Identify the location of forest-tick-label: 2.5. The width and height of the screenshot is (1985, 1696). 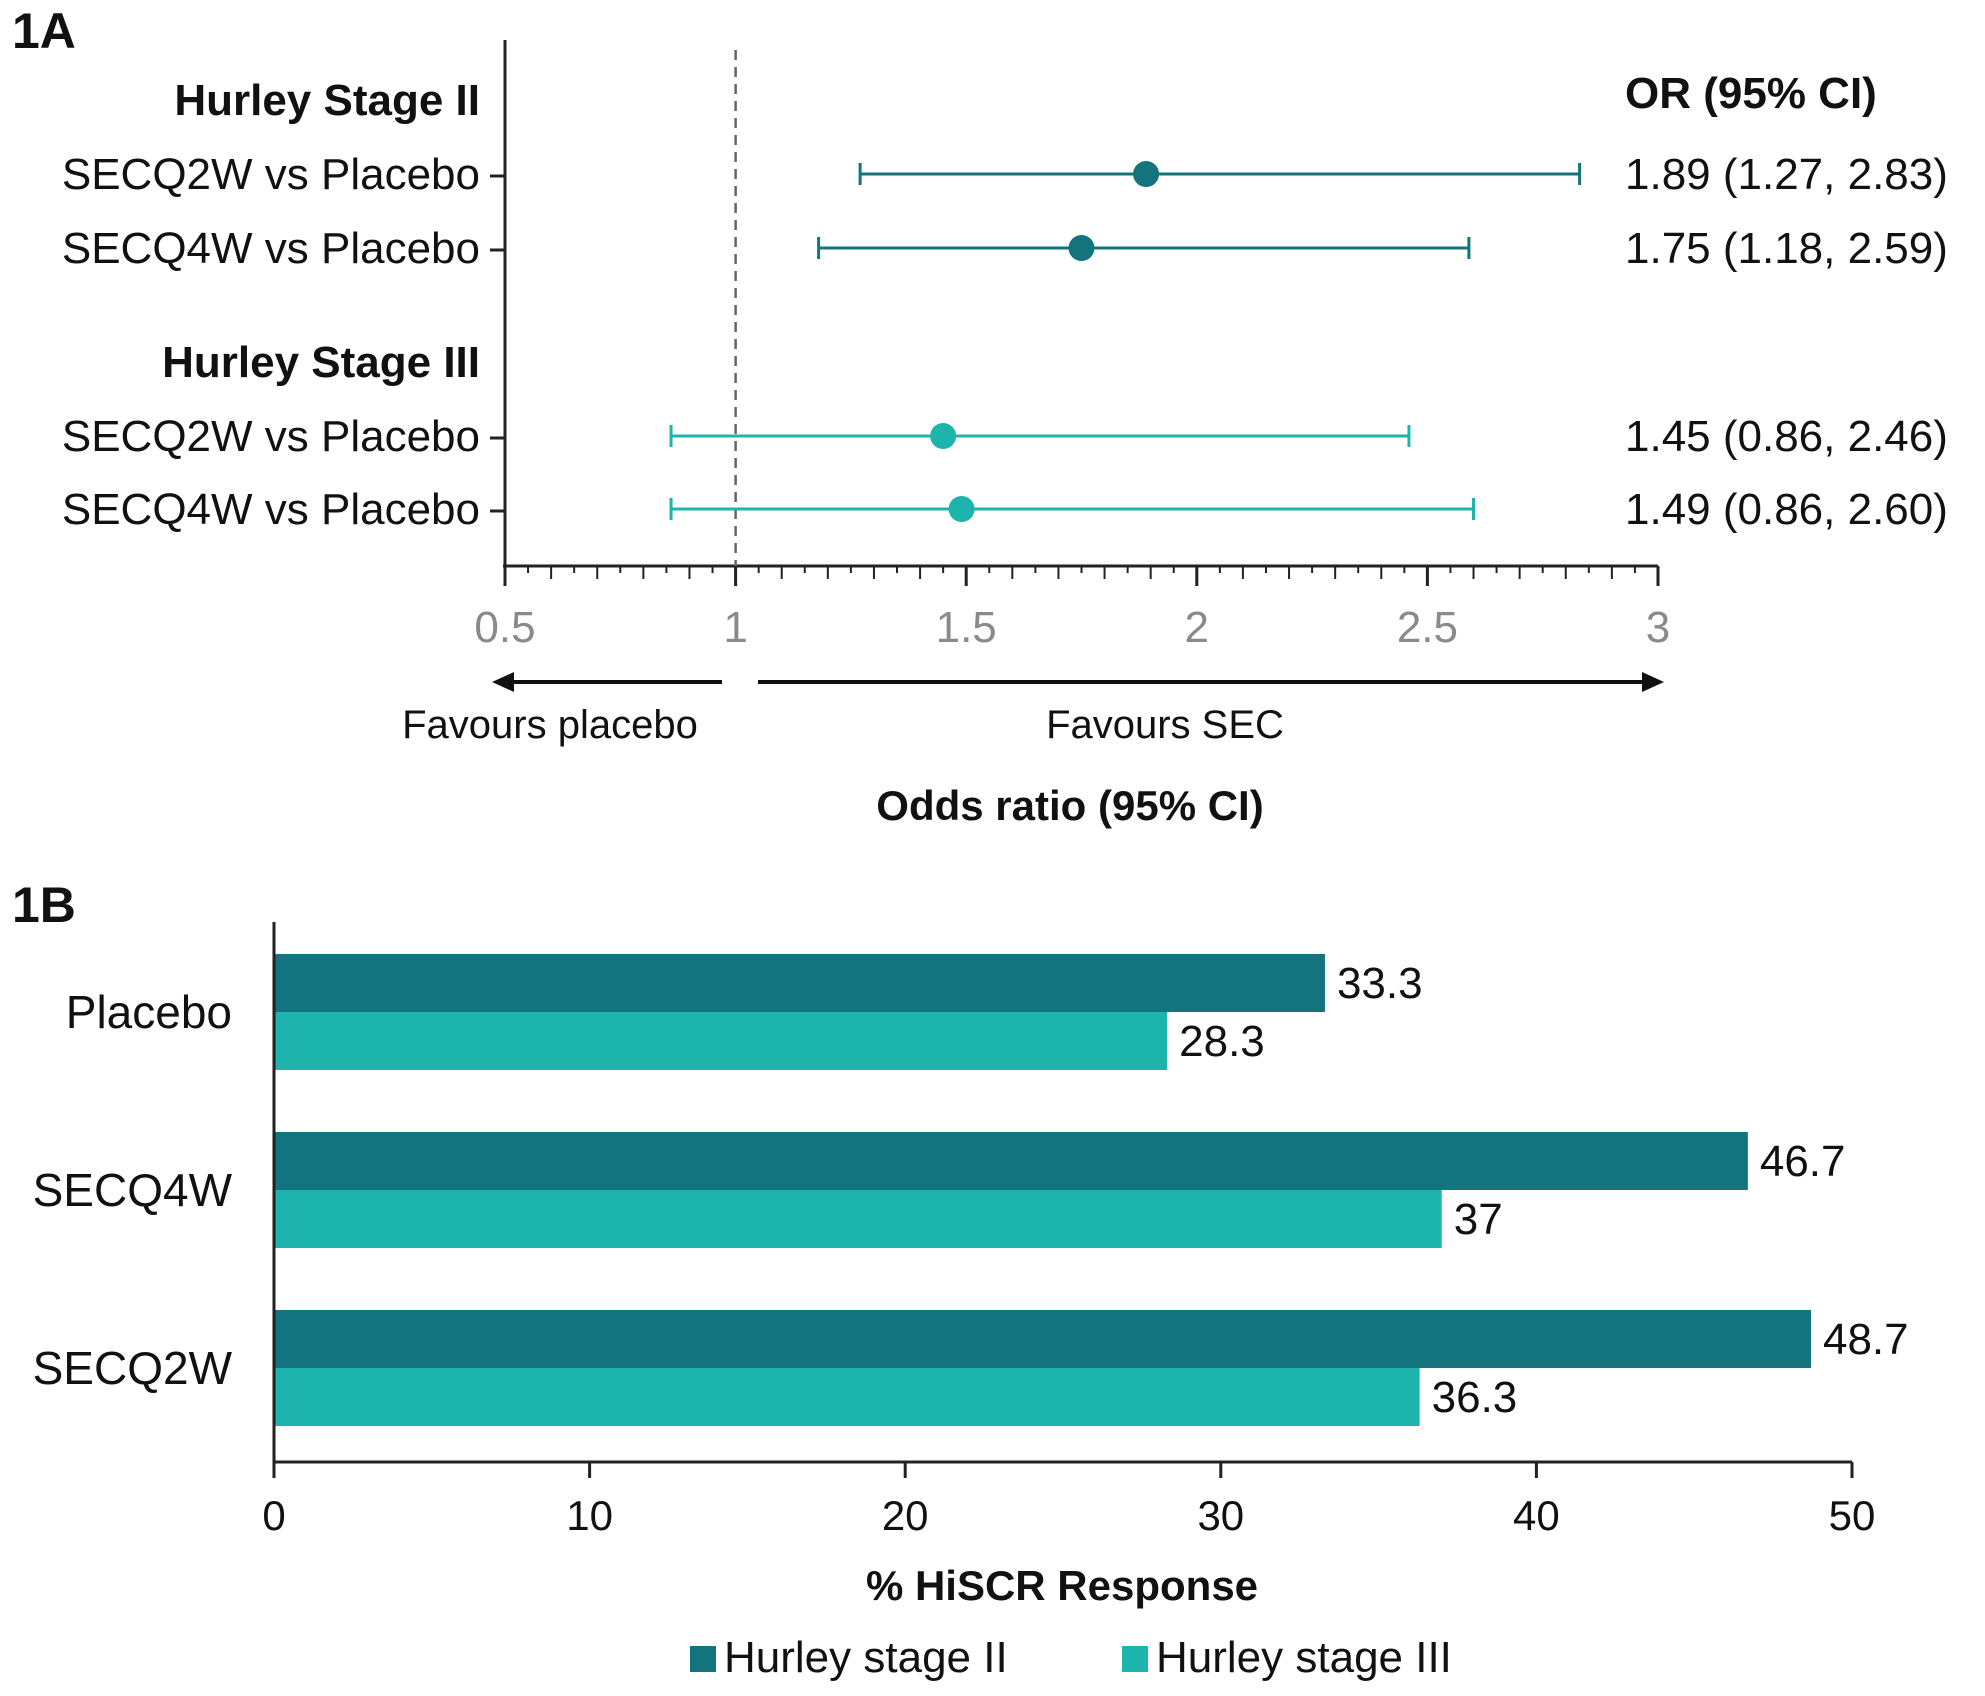
(1427, 627).